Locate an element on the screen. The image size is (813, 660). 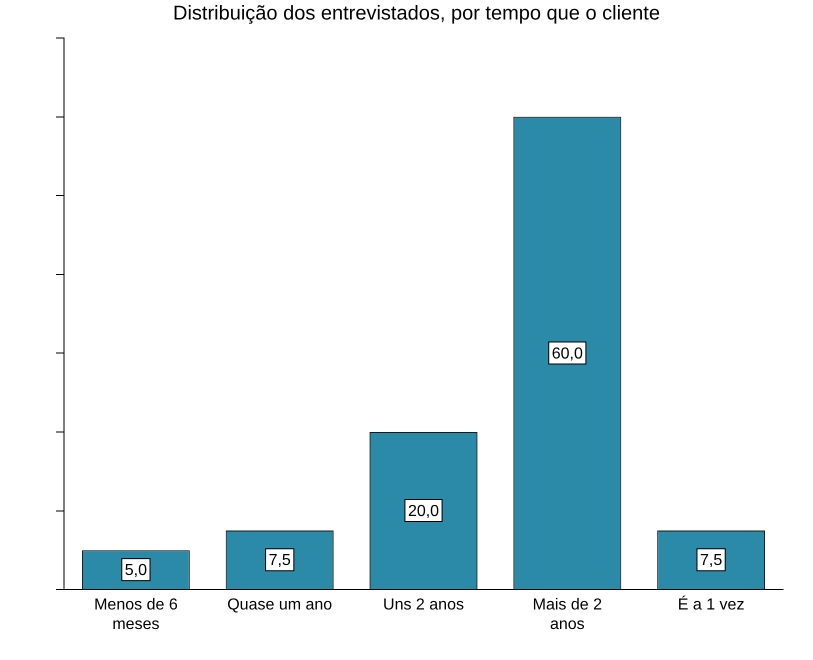
data-label: 5,0 is located at coordinates (136, 571).